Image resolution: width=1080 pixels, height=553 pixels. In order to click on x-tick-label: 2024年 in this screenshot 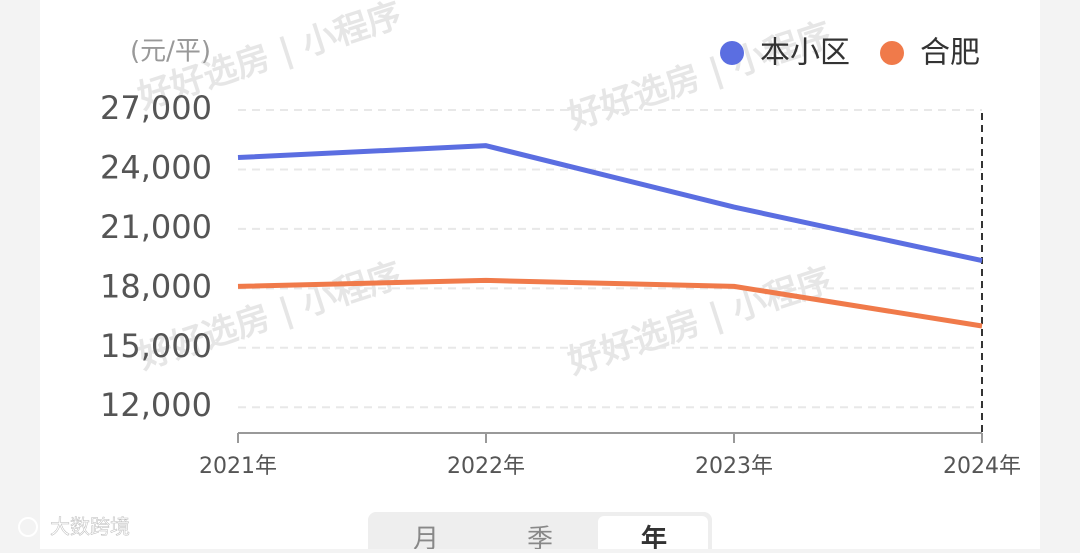, I will do `click(982, 466)`.